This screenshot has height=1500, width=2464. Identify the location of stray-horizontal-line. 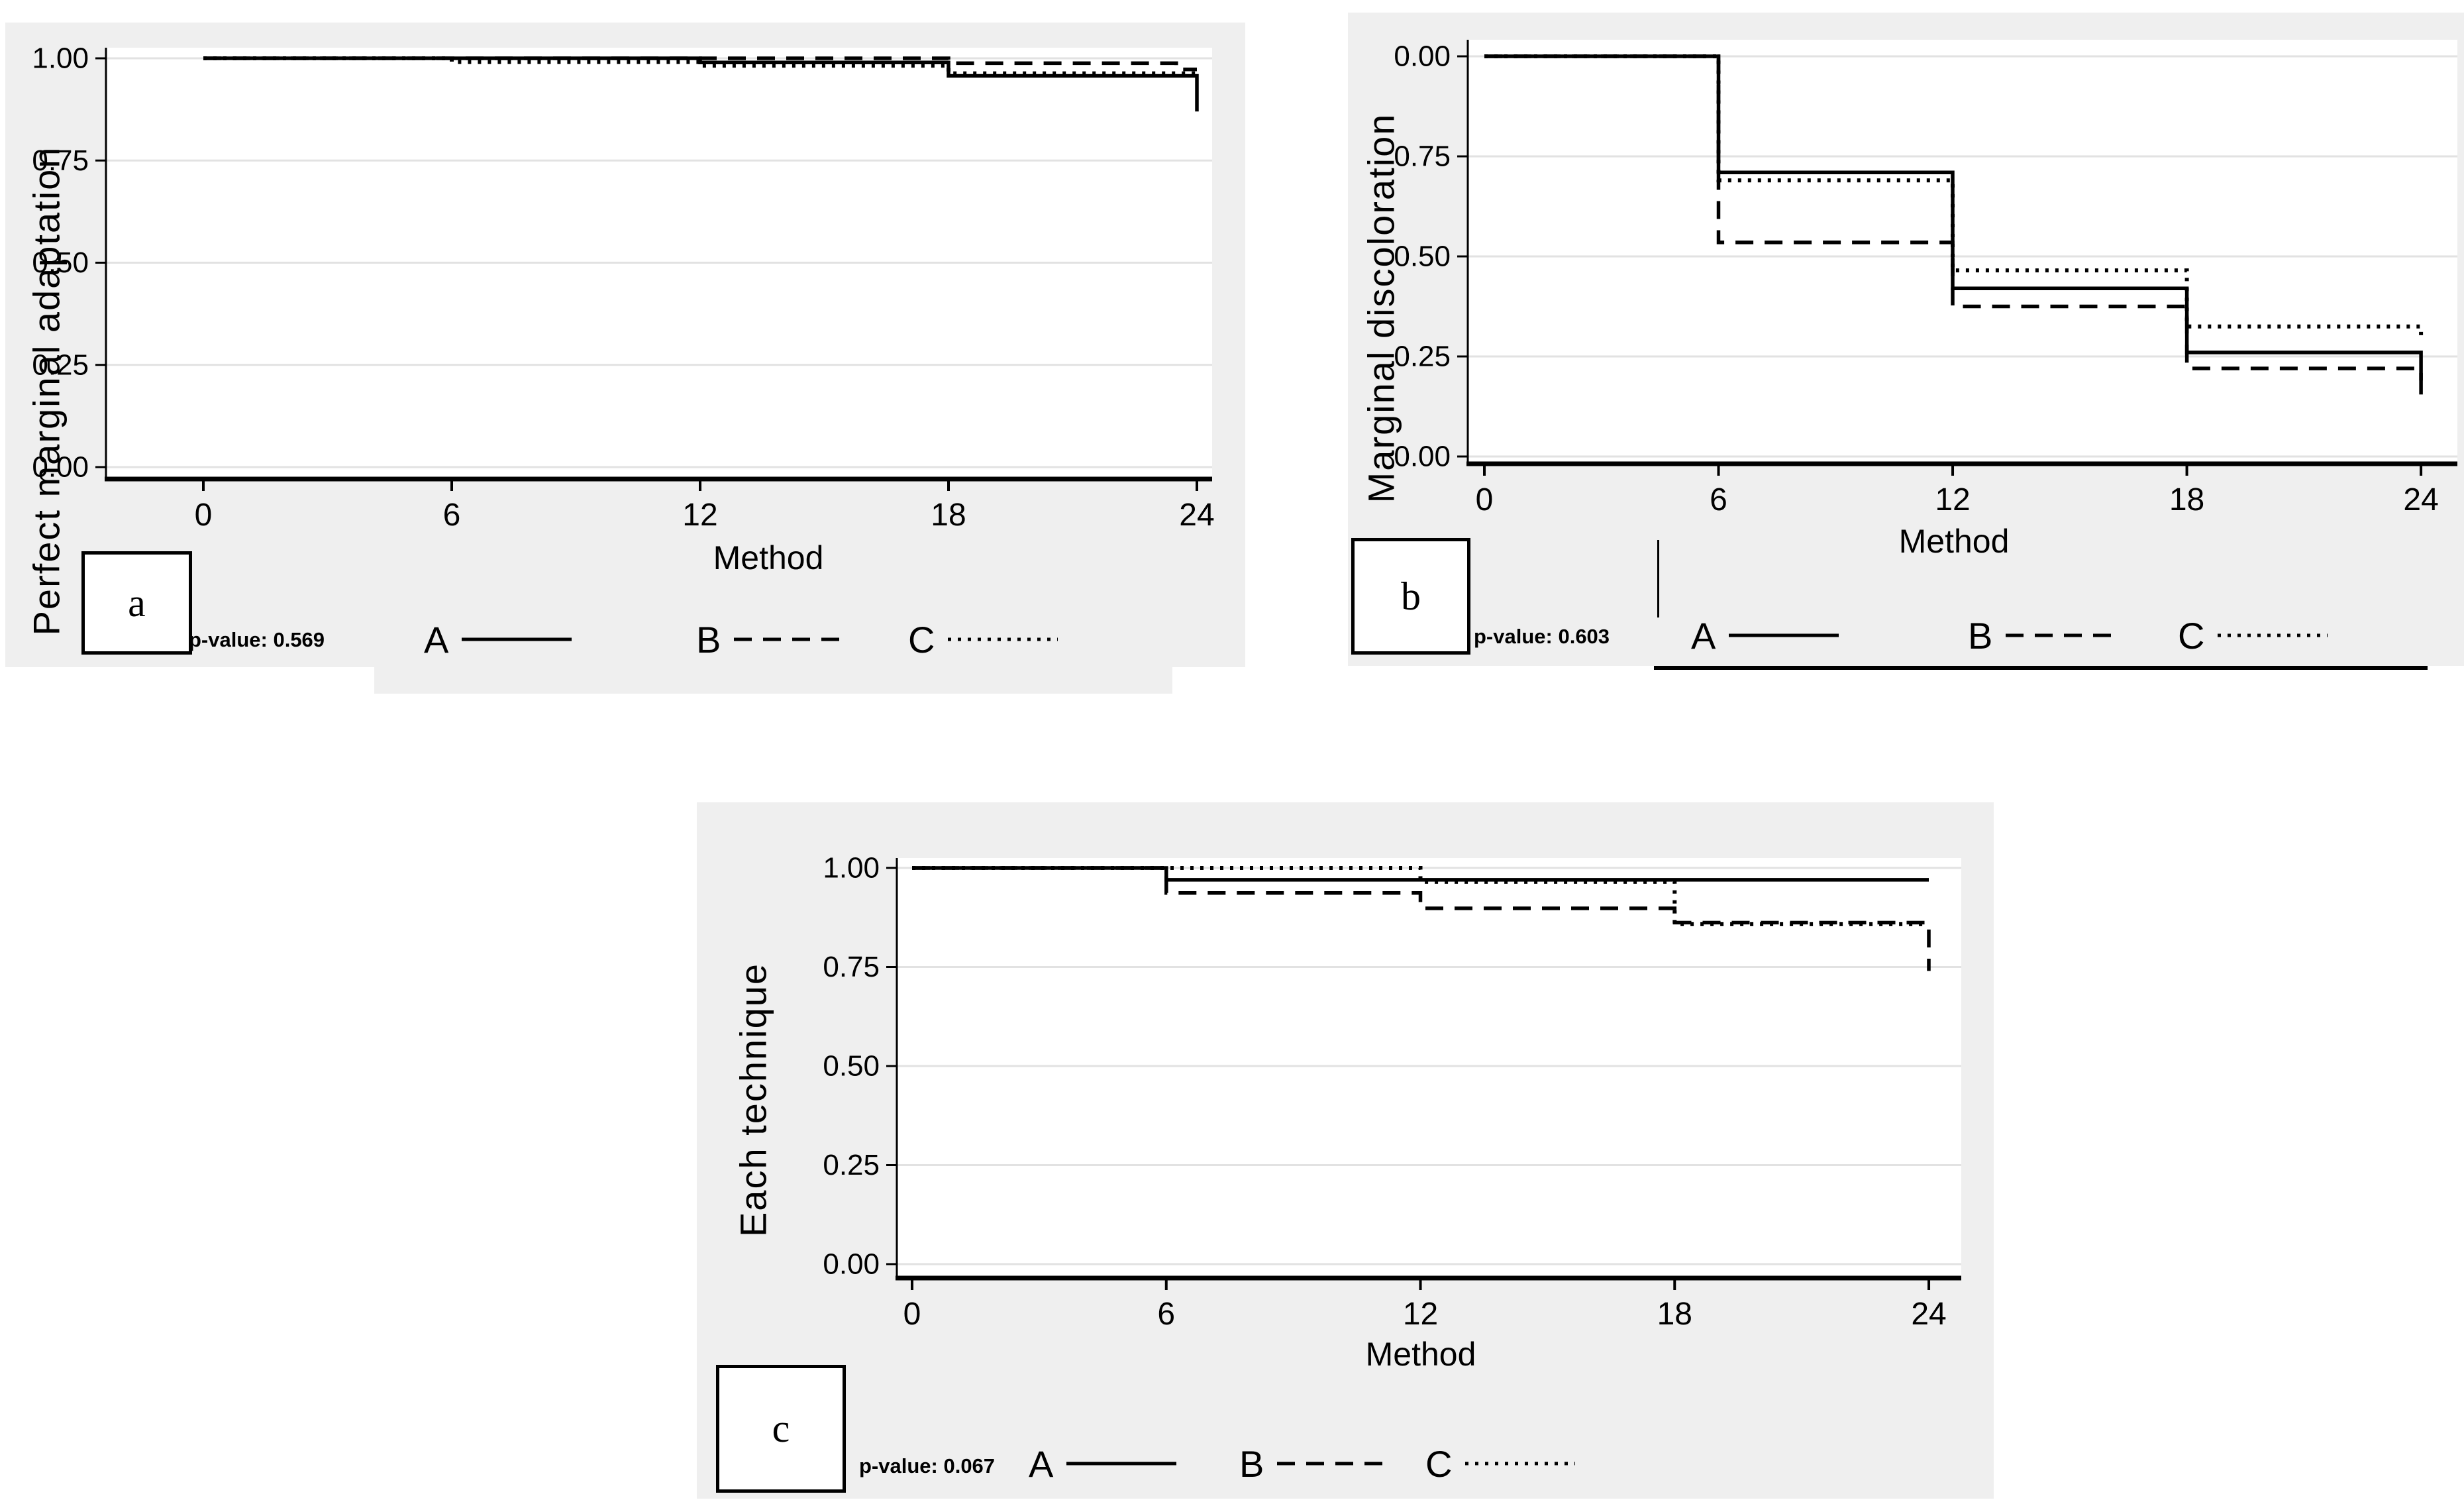
(2041, 668).